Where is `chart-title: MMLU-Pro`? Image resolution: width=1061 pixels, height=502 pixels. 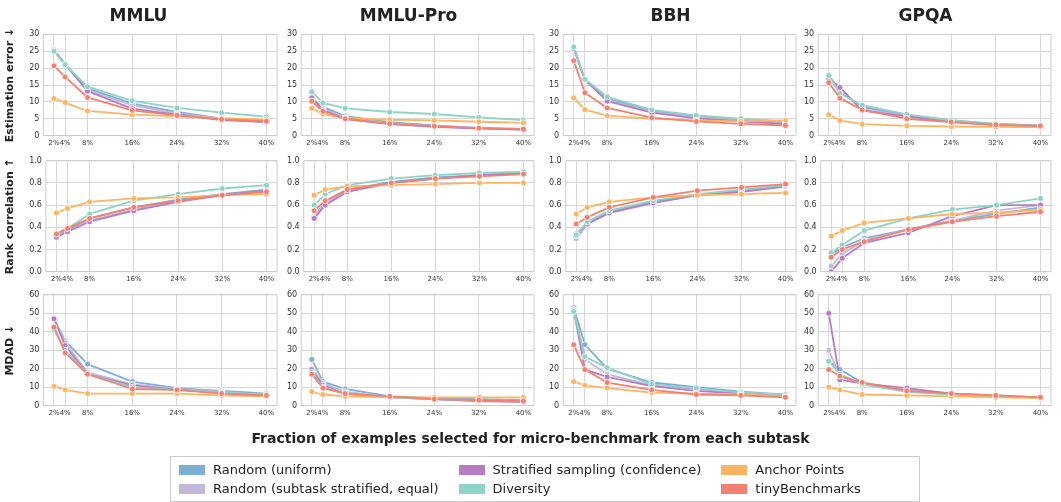 chart-title: MMLU-Pro is located at coordinates (408, 14).